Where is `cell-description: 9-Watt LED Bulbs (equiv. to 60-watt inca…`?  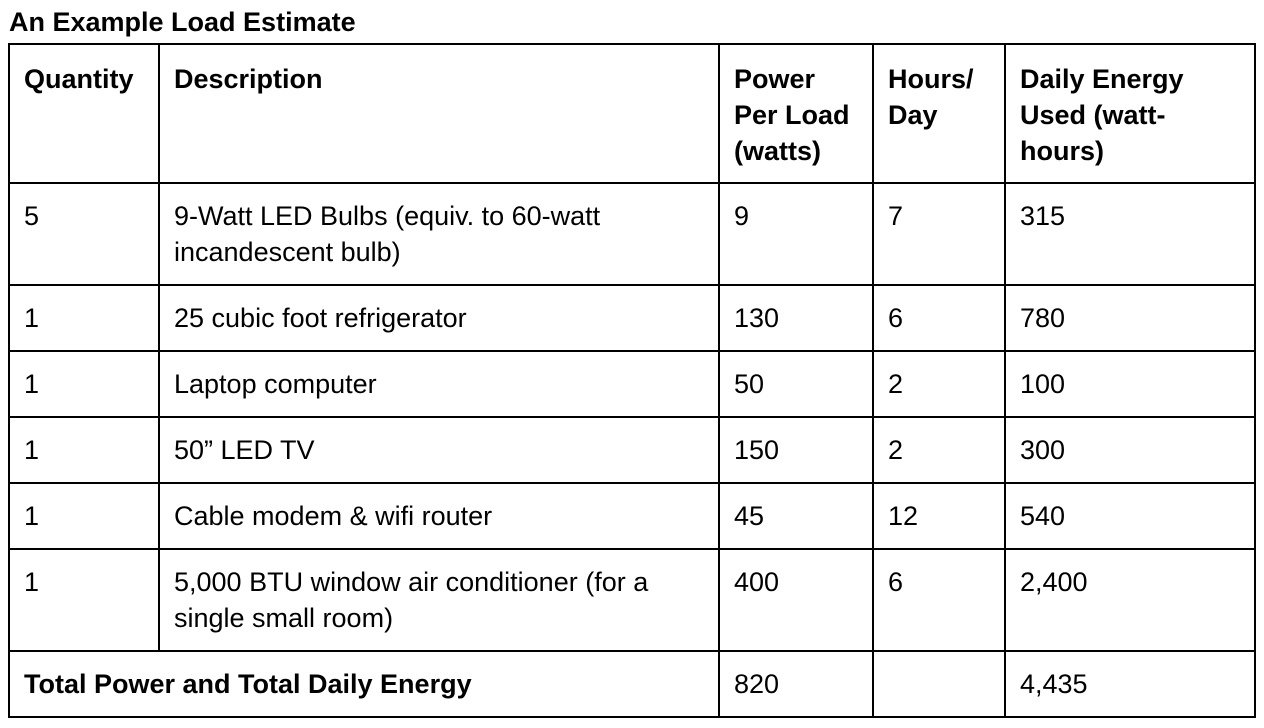 cell-description: 9-Watt LED Bulbs (equiv. to 60-watt inca… is located at coordinates (439, 234).